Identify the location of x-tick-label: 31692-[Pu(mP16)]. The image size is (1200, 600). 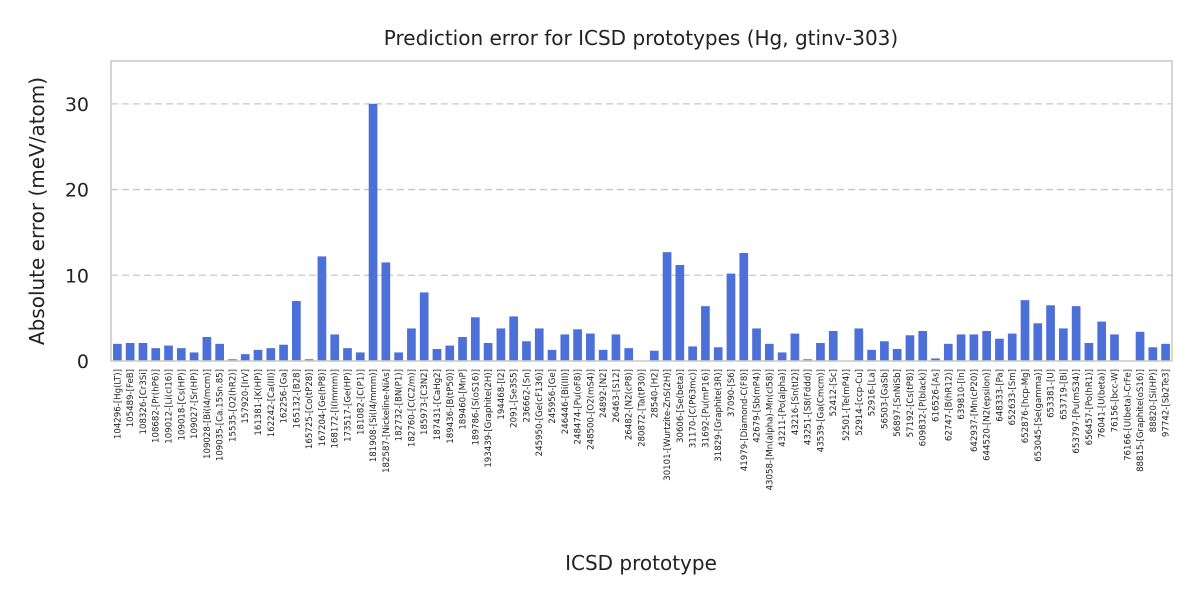
(706, 408).